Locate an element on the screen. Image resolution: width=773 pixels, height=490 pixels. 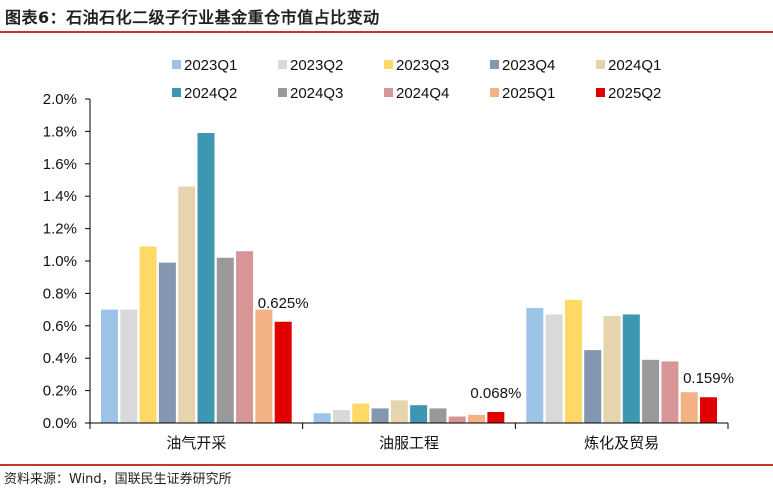
y-tick-label: 0.2% is located at coordinates (60, 391).